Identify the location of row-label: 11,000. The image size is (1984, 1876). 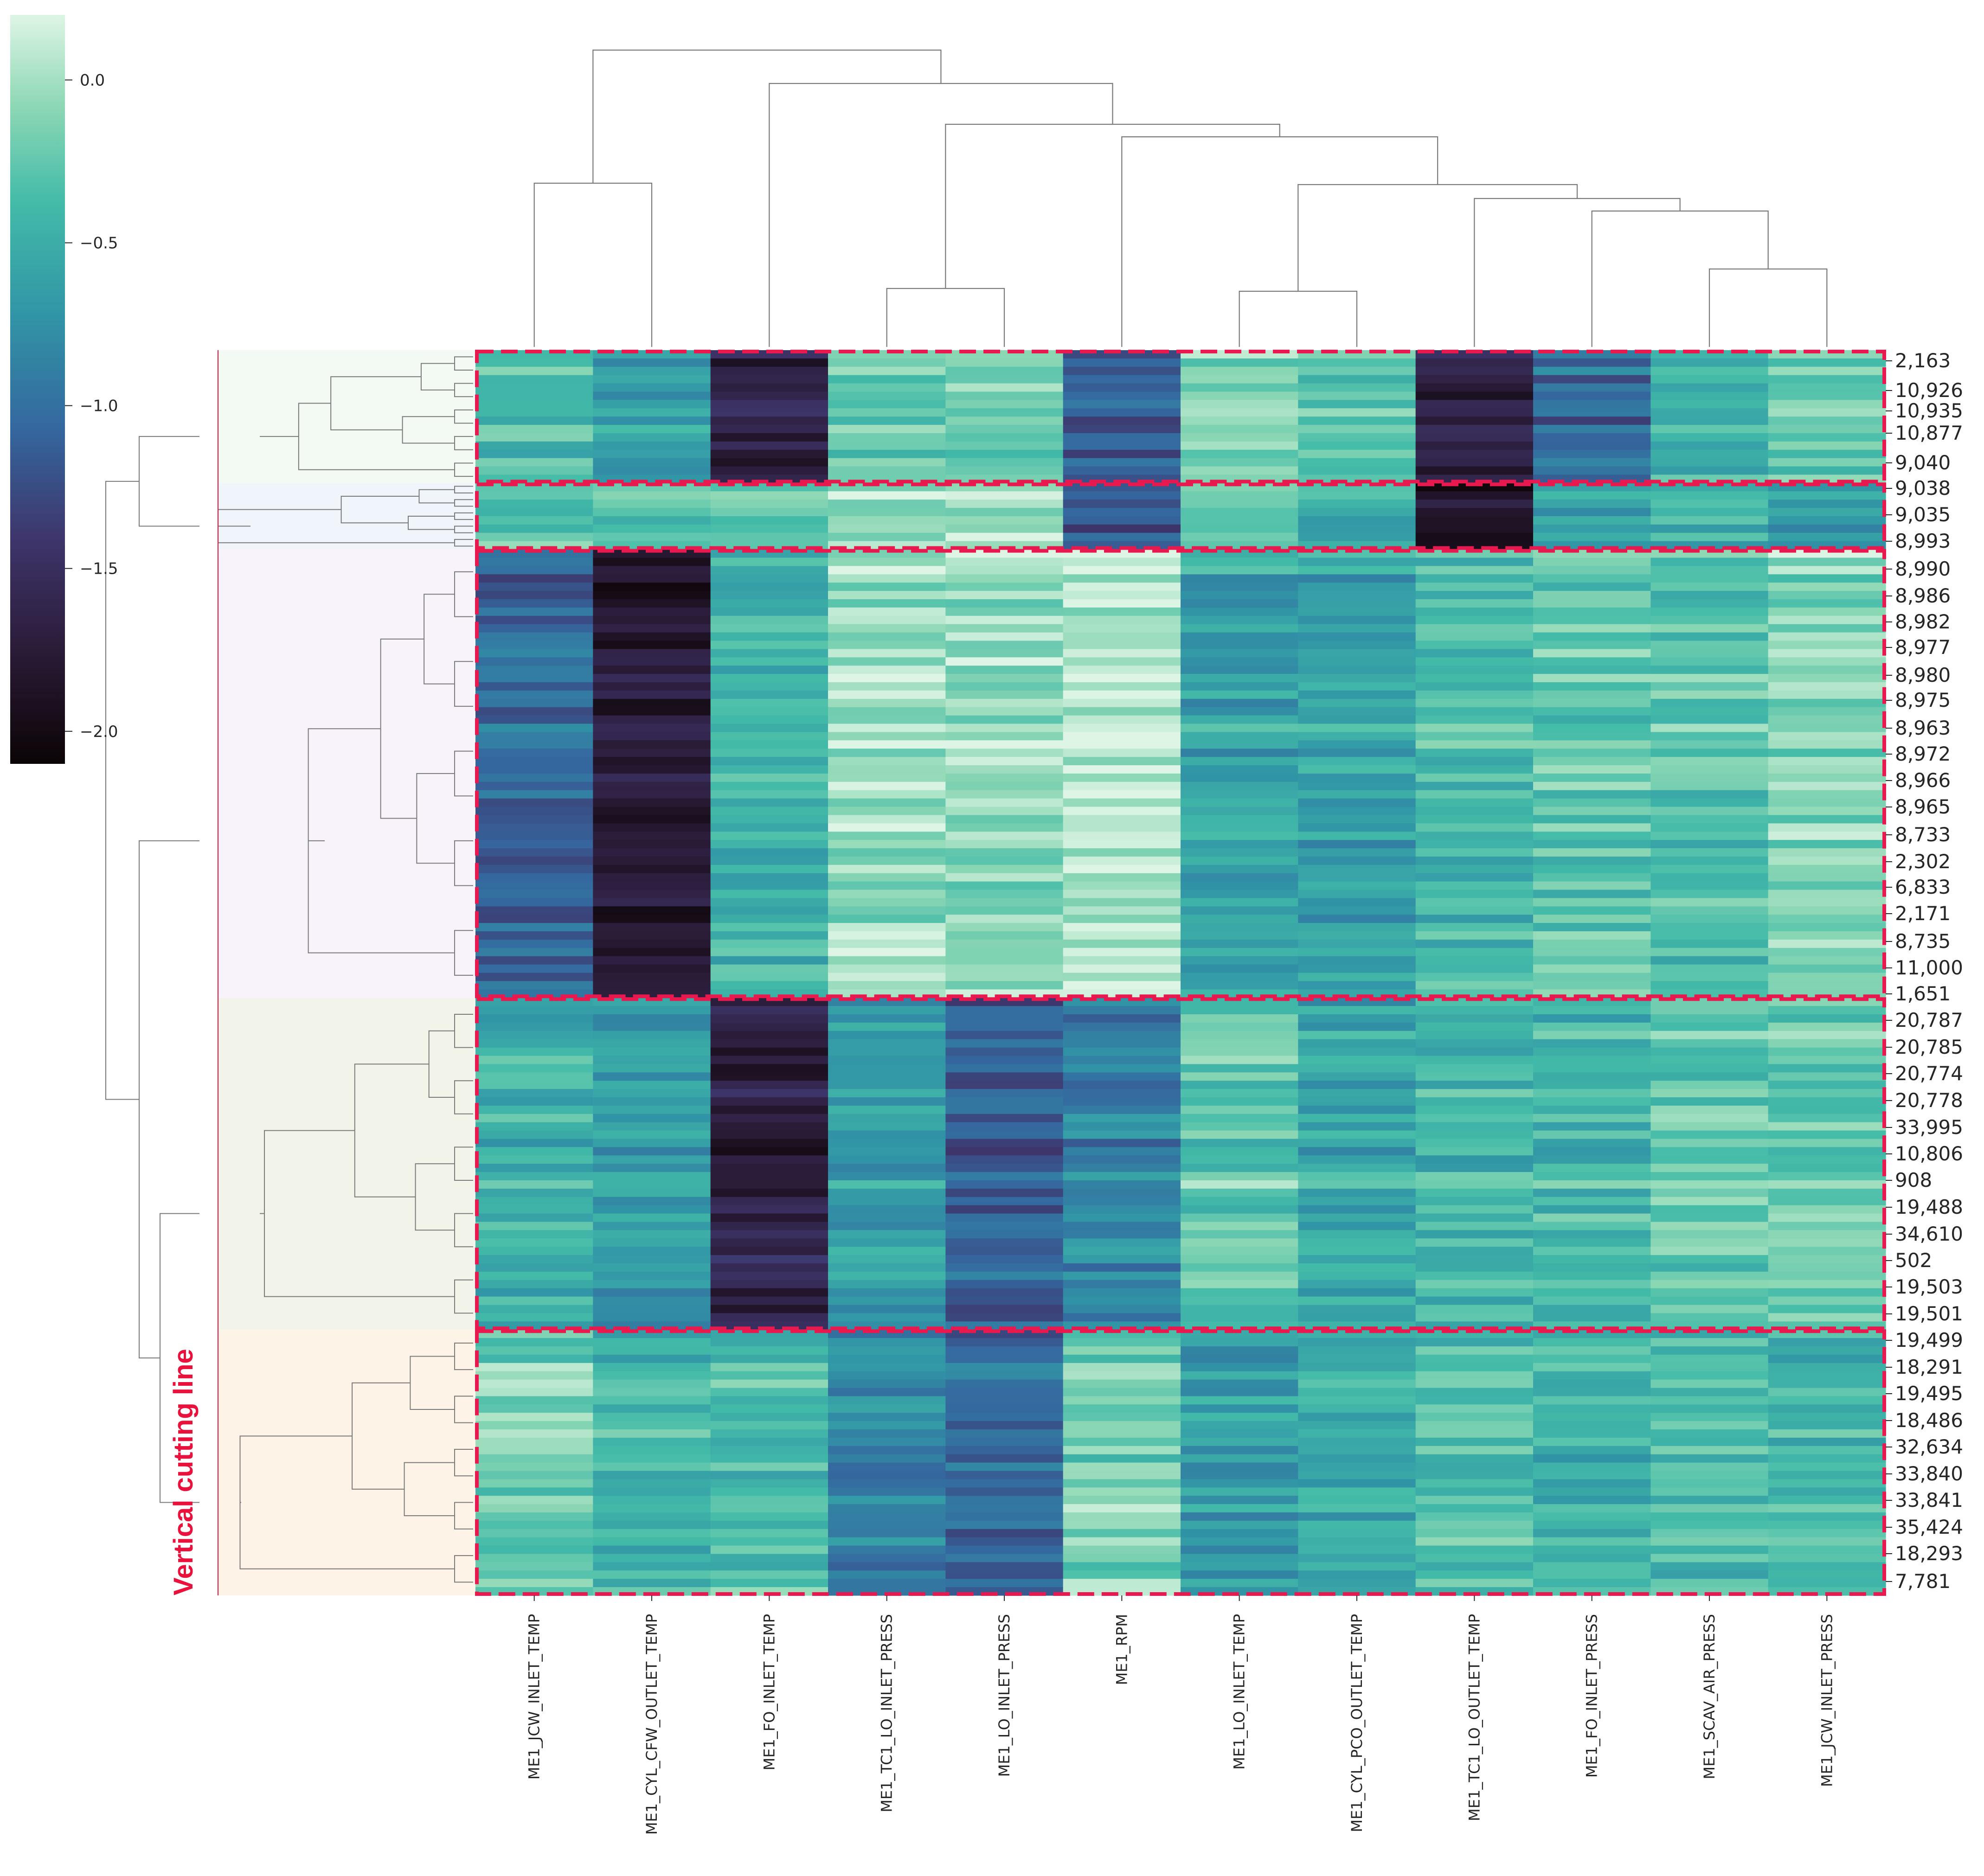
(1929, 967).